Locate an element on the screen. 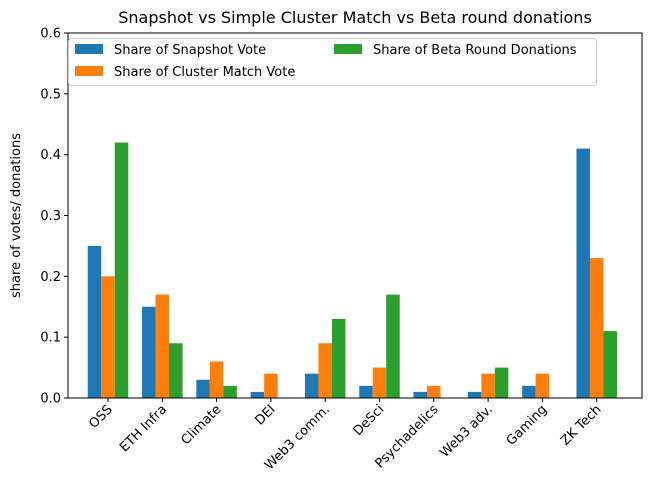 Image resolution: width=651 pixels, height=491 pixels. y-tick-label: 0.2 is located at coordinates (50, 277).